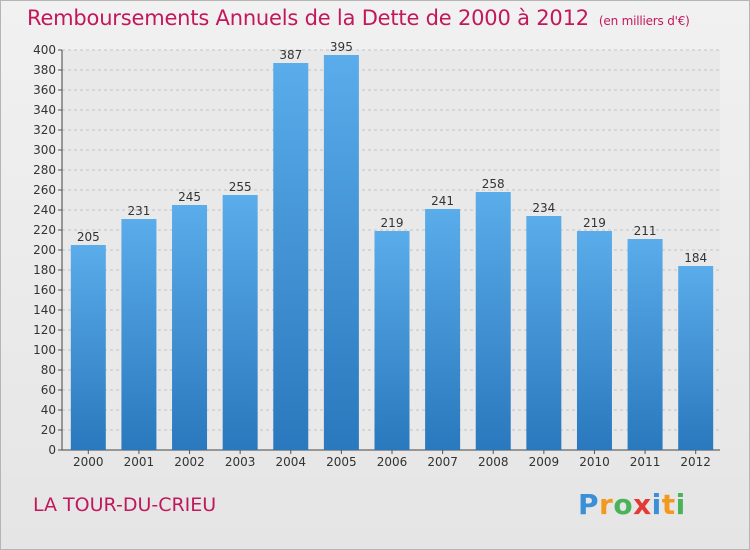  I want to click on y-tick-label: 220, so click(44, 230).